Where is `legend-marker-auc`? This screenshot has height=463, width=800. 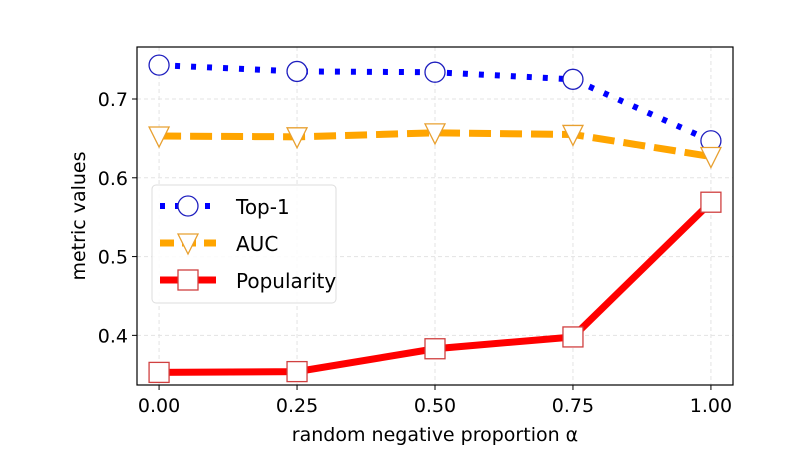
legend-marker-auc is located at coordinates (188, 244).